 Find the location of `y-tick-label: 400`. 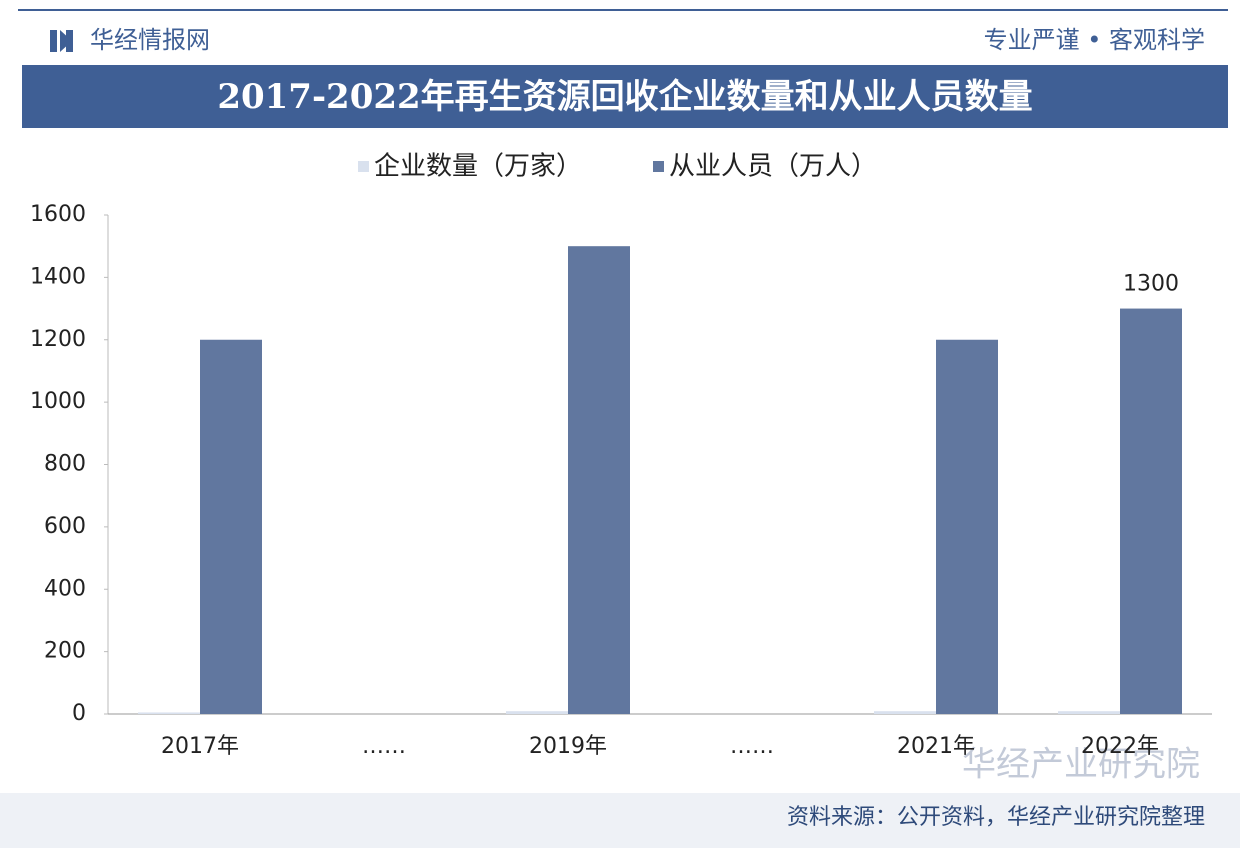

y-tick-label: 400 is located at coordinates (65, 588).